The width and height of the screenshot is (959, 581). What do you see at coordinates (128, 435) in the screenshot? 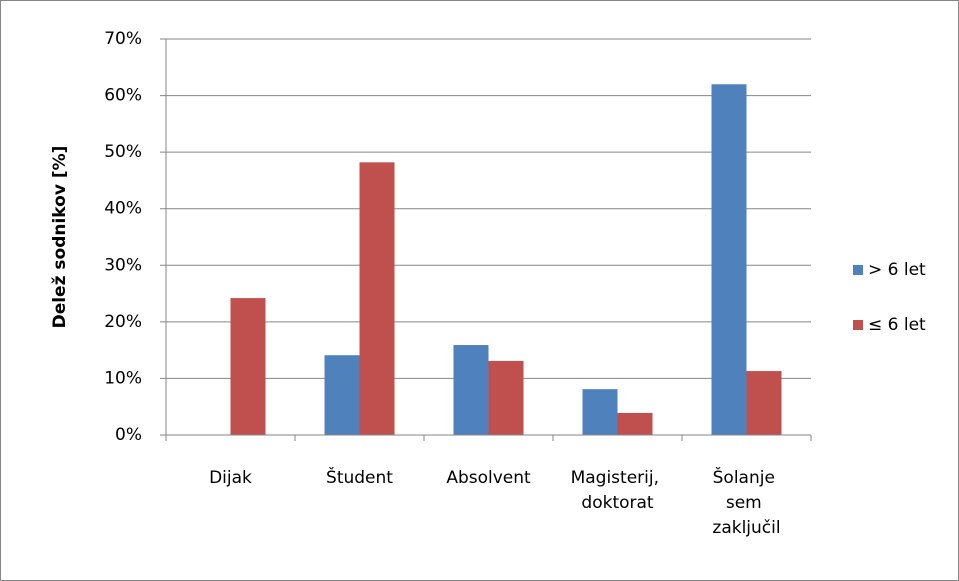
I see `y-tick-label: 0%` at bounding box center [128, 435].